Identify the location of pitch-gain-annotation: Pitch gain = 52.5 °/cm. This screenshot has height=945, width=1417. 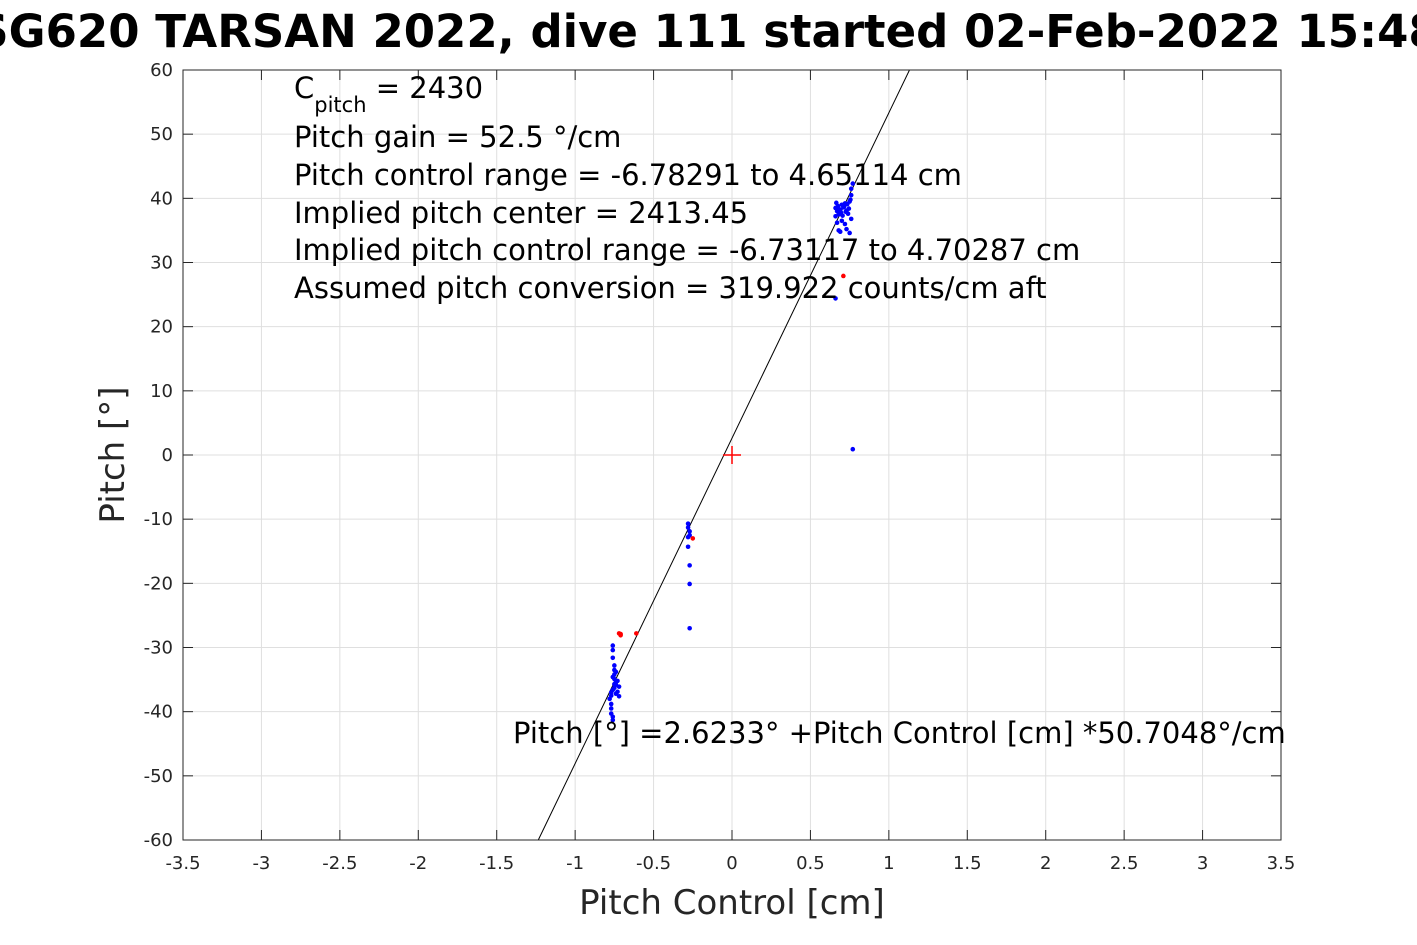
(457, 137).